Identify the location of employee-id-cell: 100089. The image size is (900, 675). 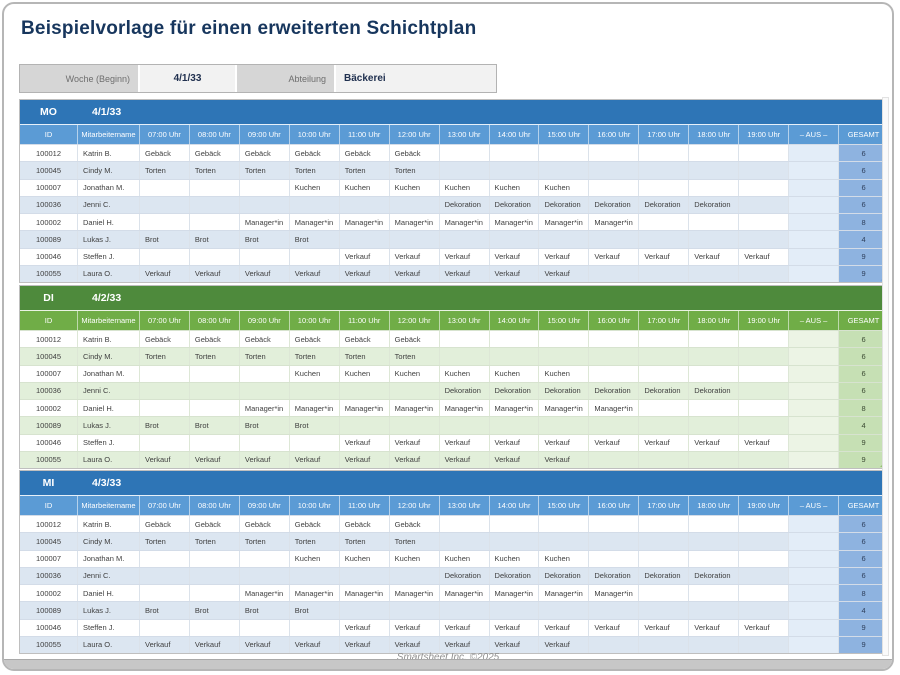
(48, 239).